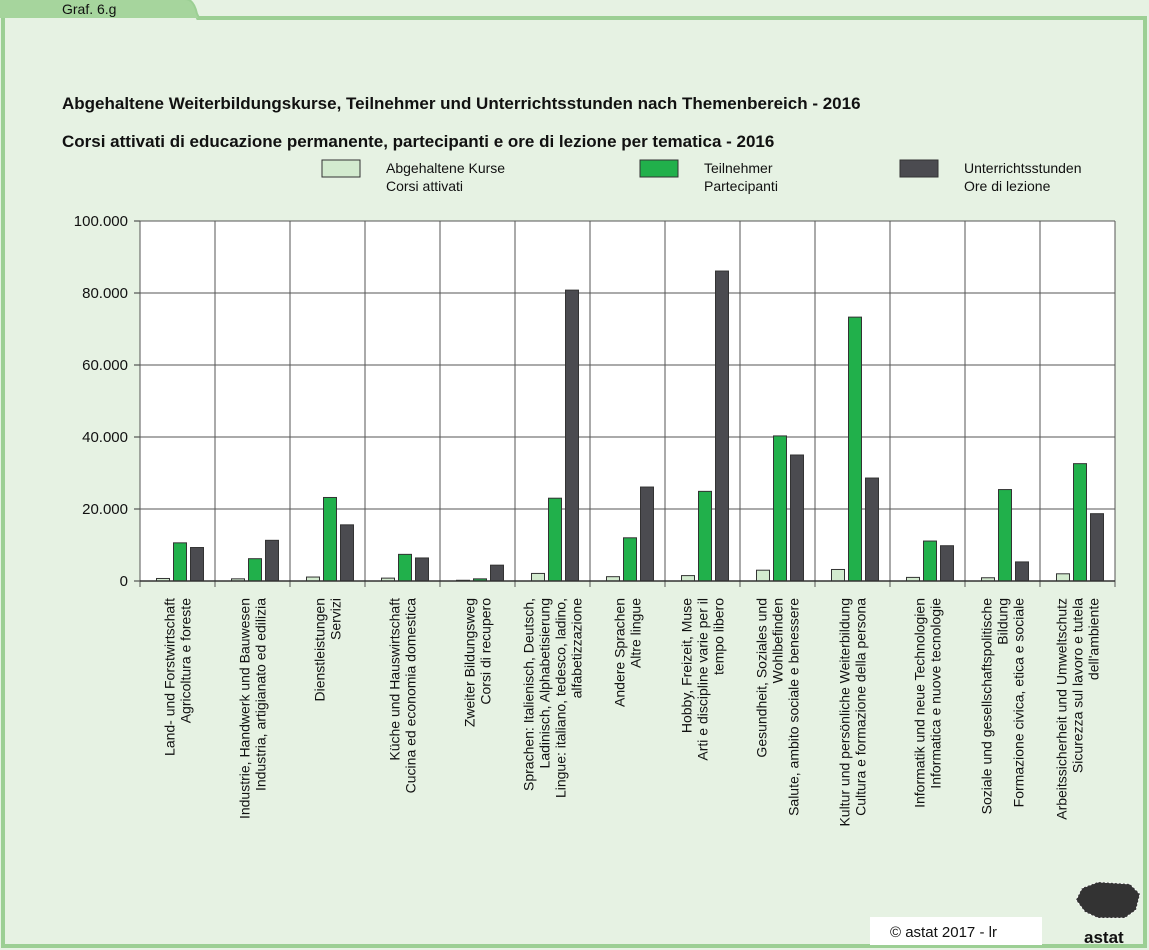  I want to click on x-tick-label: Cucina ed economia domestica, so click(411, 696).